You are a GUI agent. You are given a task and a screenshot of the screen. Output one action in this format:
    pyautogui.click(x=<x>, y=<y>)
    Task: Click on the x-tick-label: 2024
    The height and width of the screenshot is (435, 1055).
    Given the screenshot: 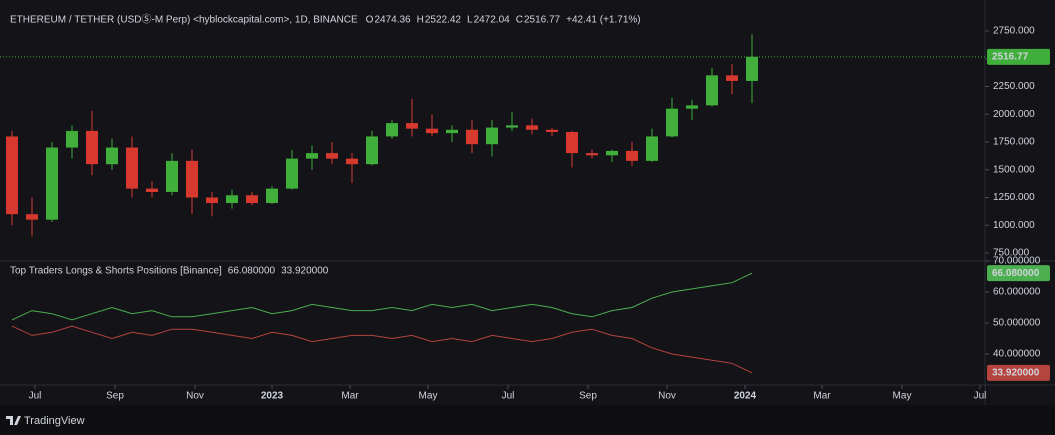 What is the action you would take?
    pyautogui.click(x=745, y=396)
    